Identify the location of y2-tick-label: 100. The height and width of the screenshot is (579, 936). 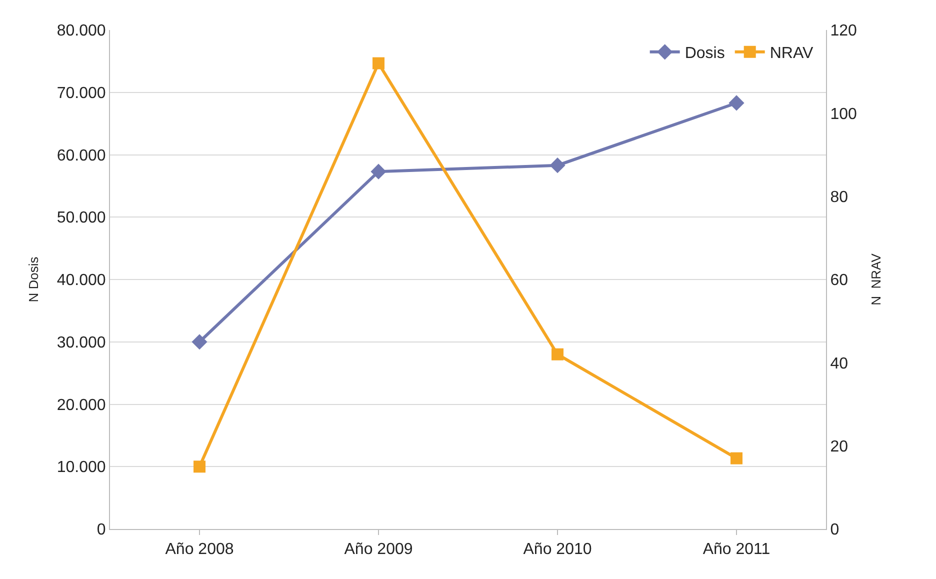
(843, 114).